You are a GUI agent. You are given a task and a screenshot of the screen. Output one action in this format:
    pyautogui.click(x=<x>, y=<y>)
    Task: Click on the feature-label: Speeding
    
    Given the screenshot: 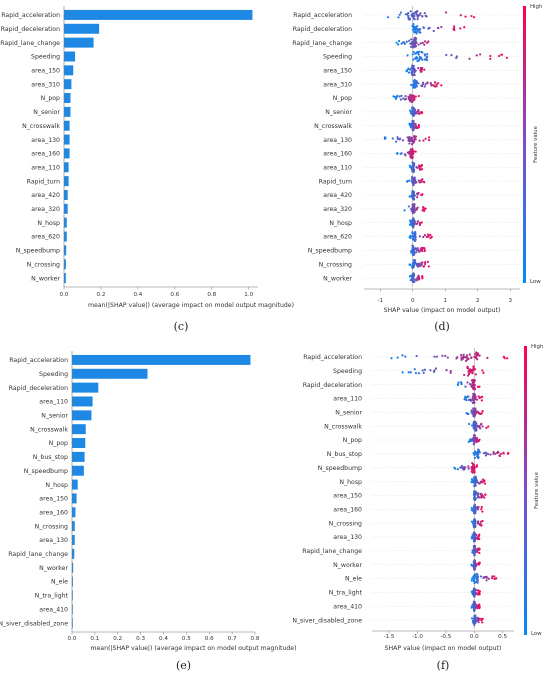 What is the action you would take?
    pyautogui.click(x=53, y=374)
    